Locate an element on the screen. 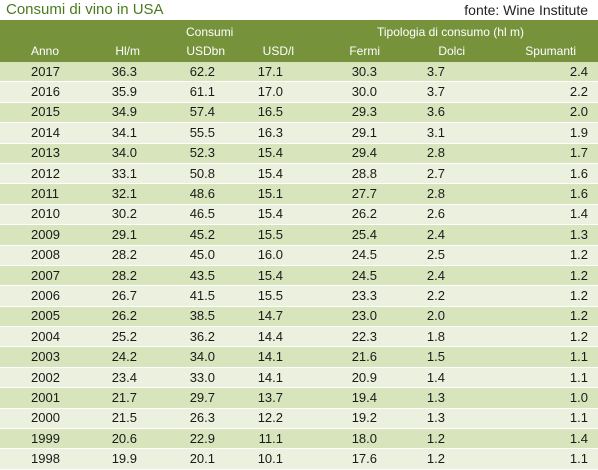 This screenshot has width=598, height=470. table-row: 2002 23.4 33.0 14.1 20.9 1.4 1.1 is located at coordinates (299, 378).